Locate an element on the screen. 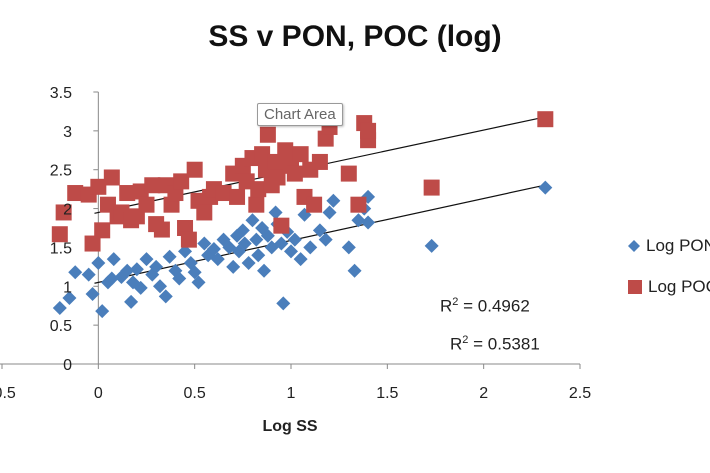 The width and height of the screenshot is (710, 473). x-tick-label: 1.5 is located at coordinates (387, 393).